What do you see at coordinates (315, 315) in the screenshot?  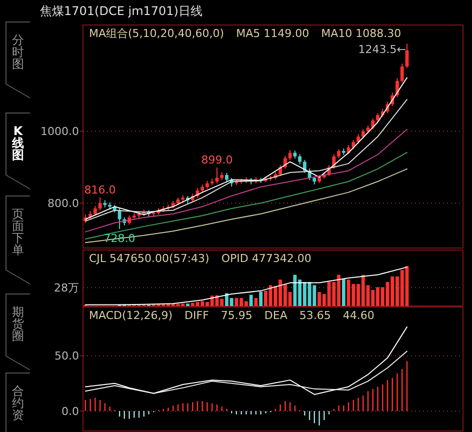 I see `annotation: 53.65` at bounding box center [315, 315].